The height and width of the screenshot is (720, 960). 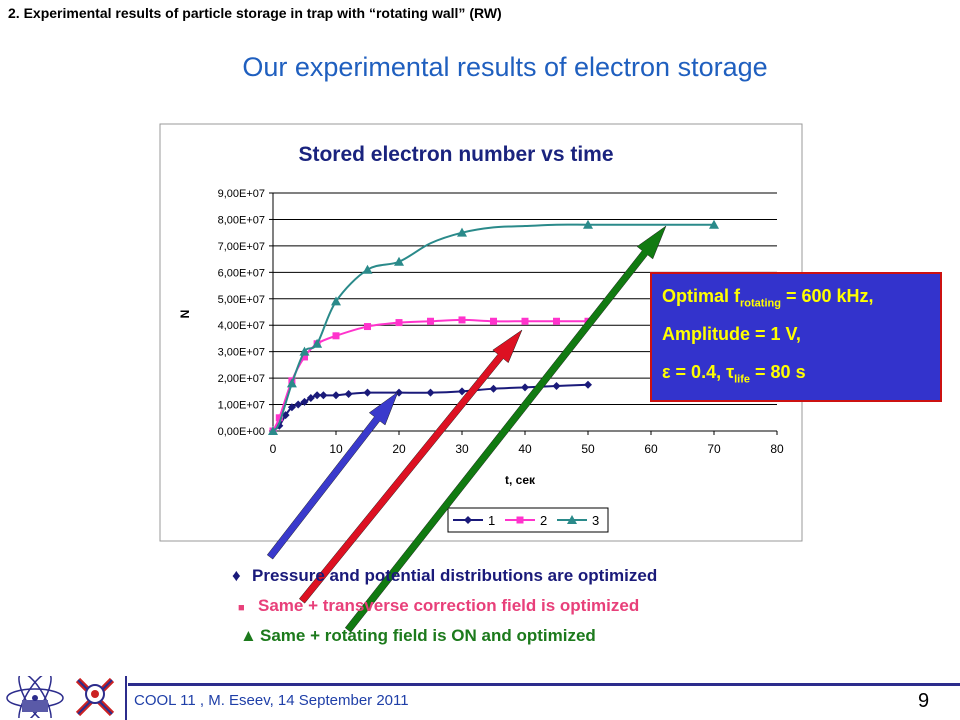 What do you see at coordinates (273, 449) in the screenshot?
I see `x-tick-label: 0` at bounding box center [273, 449].